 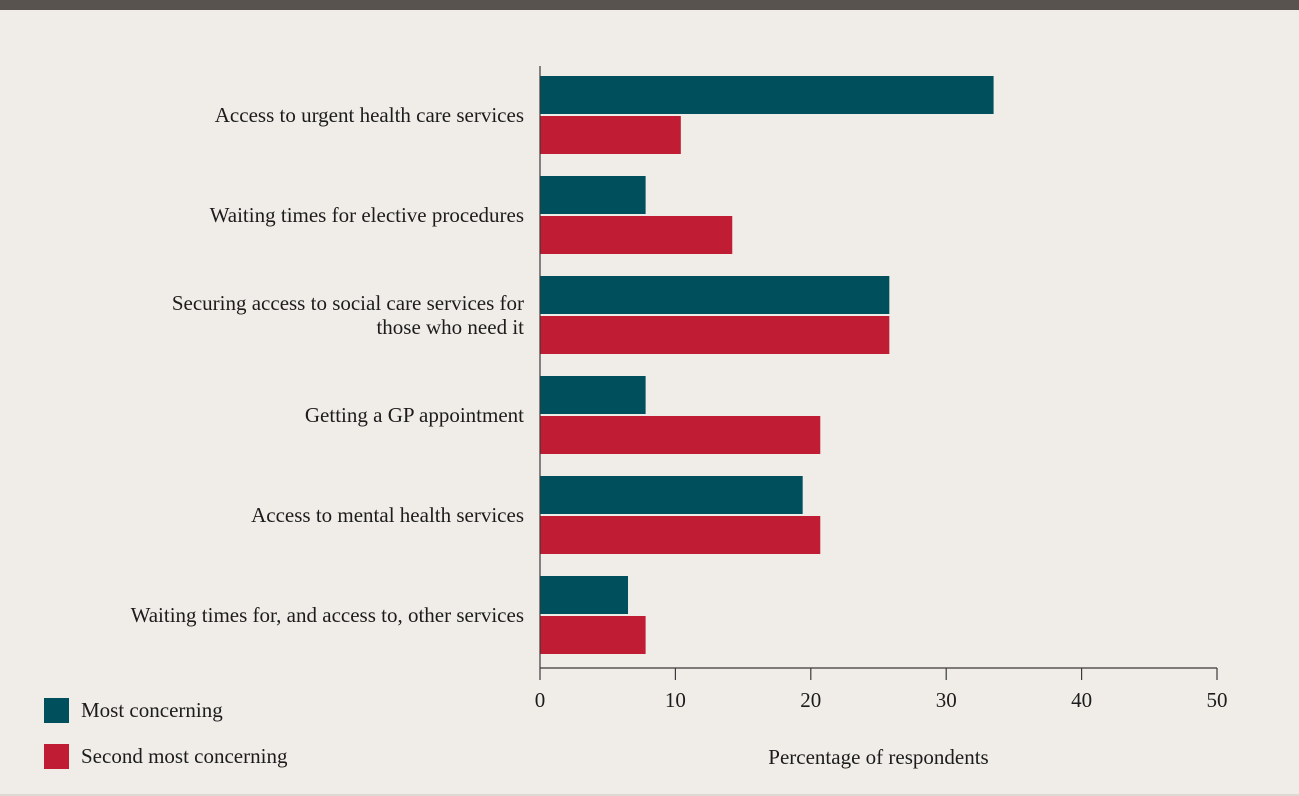 What do you see at coordinates (946, 700) in the screenshot?
I see `x-tick-label-3: 30` at bounding box center [946, 700].